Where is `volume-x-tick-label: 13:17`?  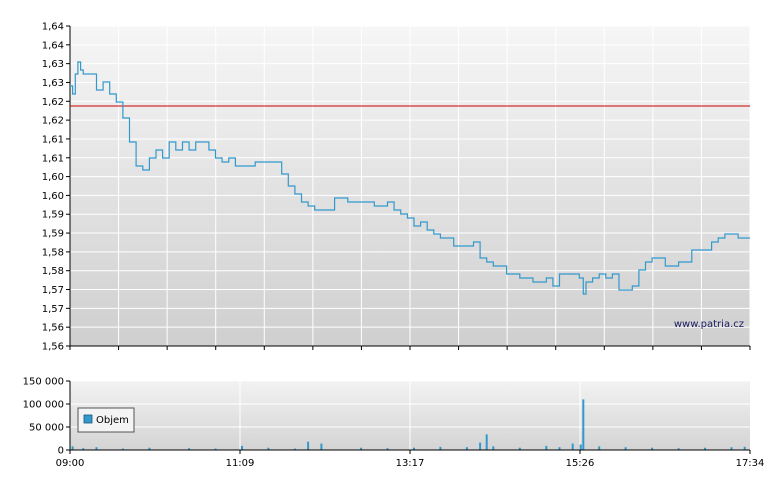 volume-x-tick-label: 13:17 is located at coordinates (410, 463).